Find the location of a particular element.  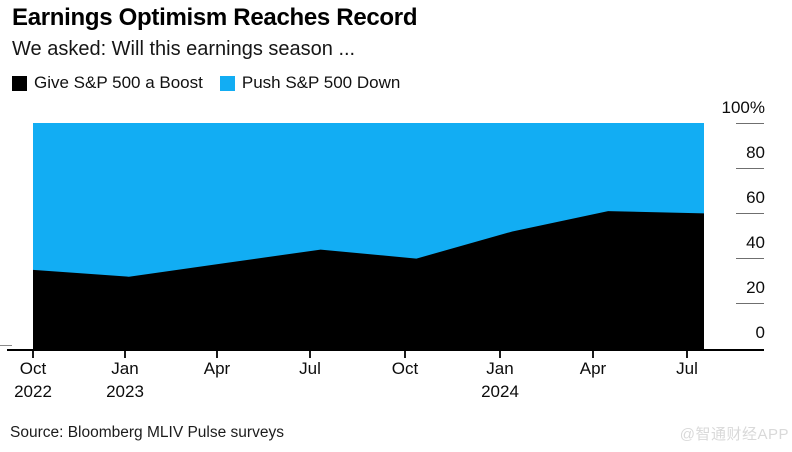

legend-label: Push S&P 500 Down is located at coordinates (321, 82).